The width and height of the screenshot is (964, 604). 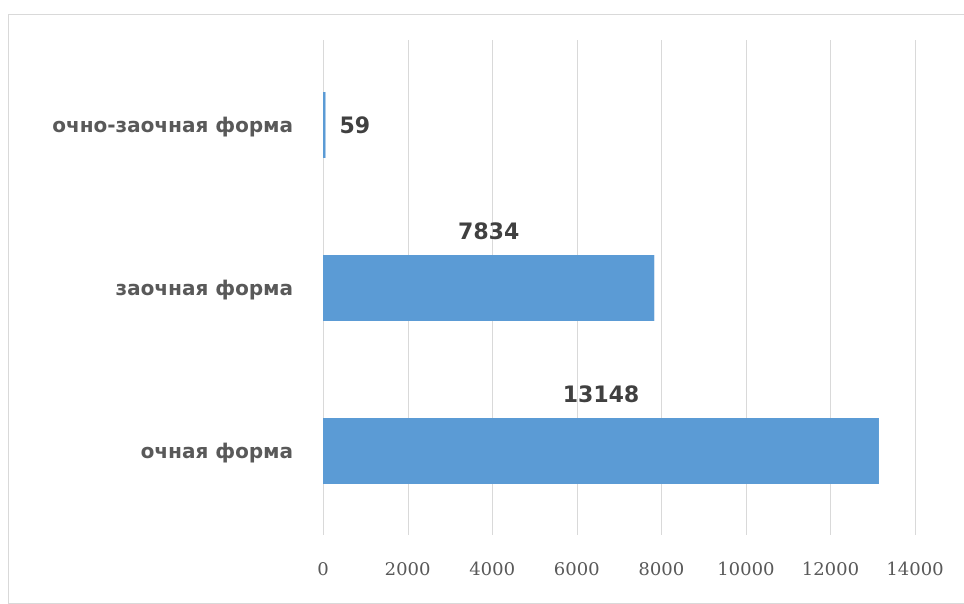 I want to click on data-label: 59, so click(x=354, y=126).